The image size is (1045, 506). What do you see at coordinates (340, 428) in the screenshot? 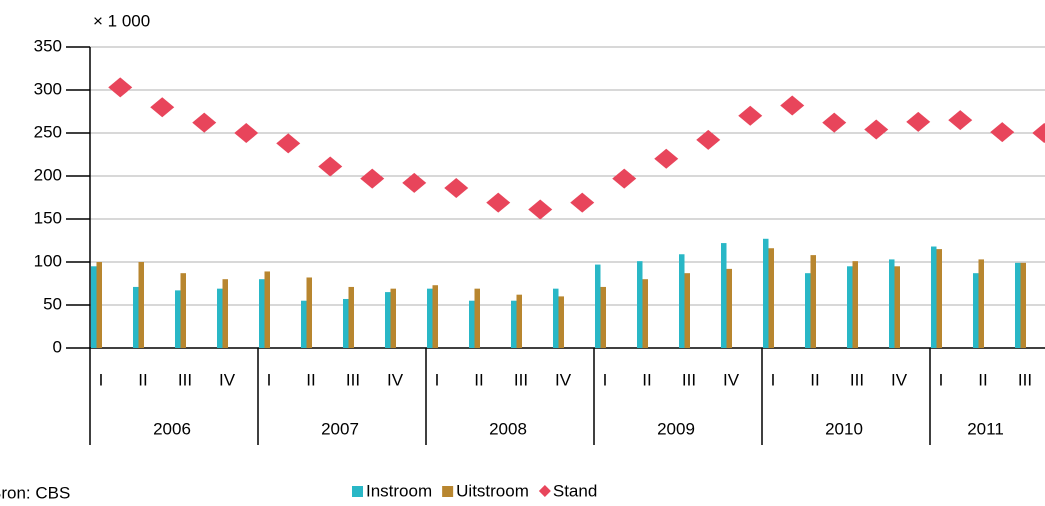
I see `year-label: 2007` at bounding box center [340, 428].